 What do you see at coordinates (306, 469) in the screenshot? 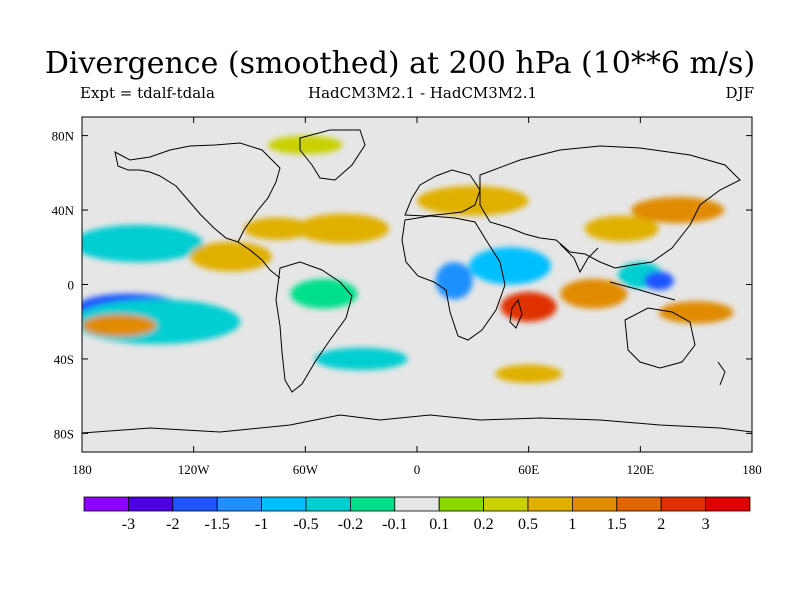
I see `x-tick-label: 60W` at bounding box center [306, 469].